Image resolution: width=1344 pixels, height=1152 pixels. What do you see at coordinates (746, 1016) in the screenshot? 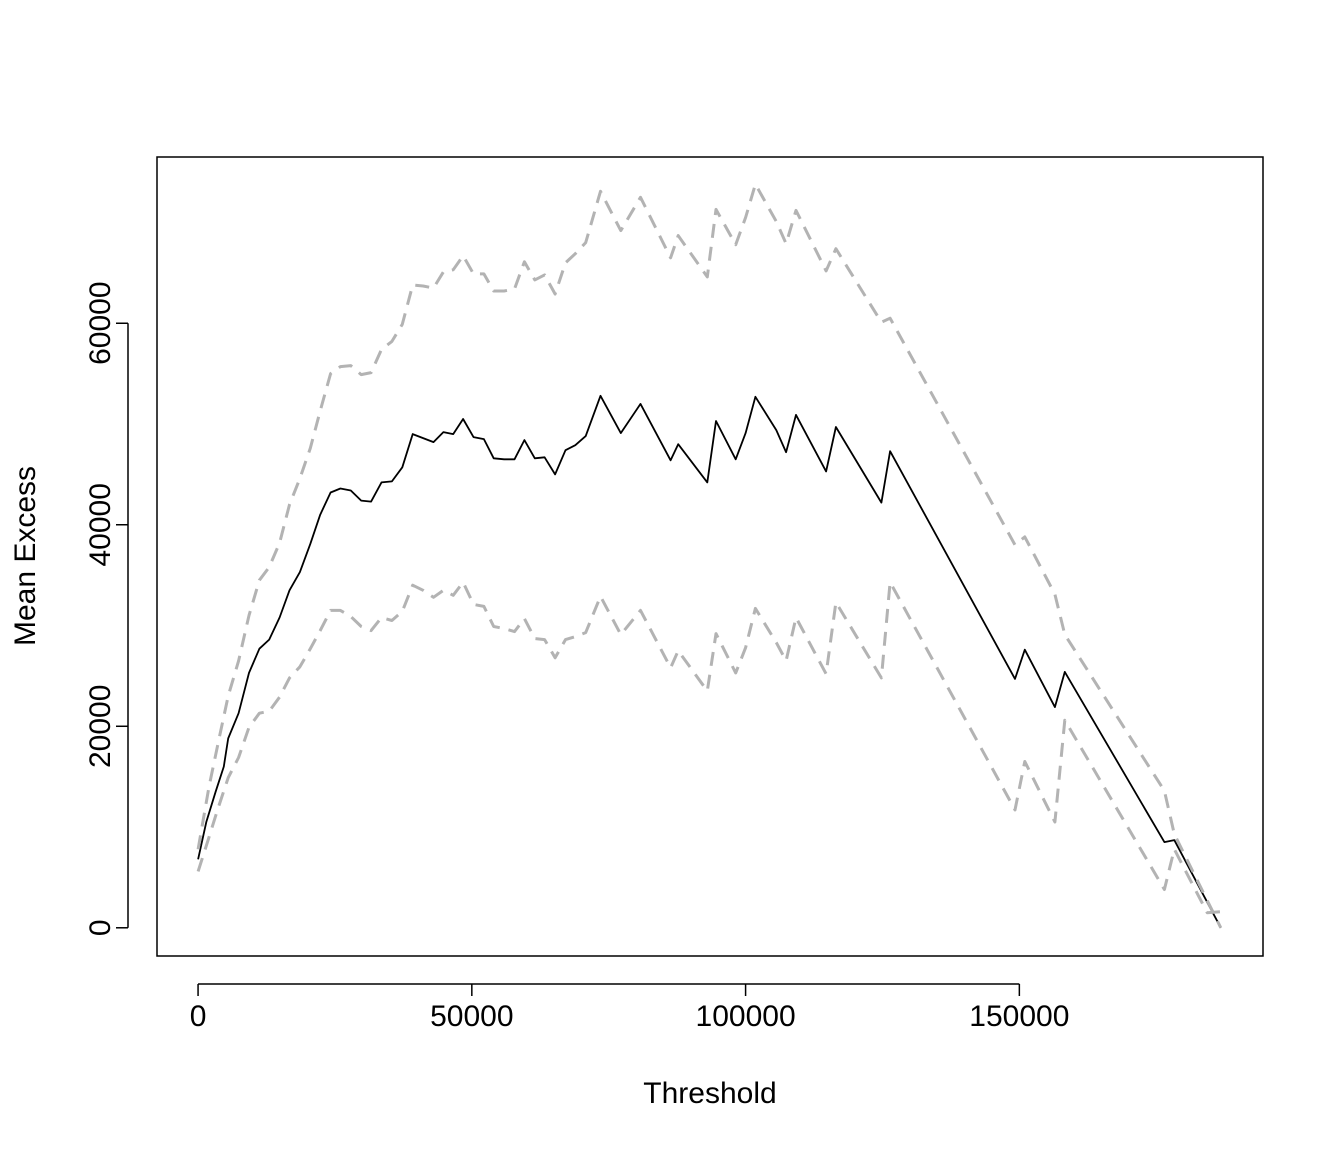
I see `x-tick-label: 100000` at bounding box center [746, 1016].